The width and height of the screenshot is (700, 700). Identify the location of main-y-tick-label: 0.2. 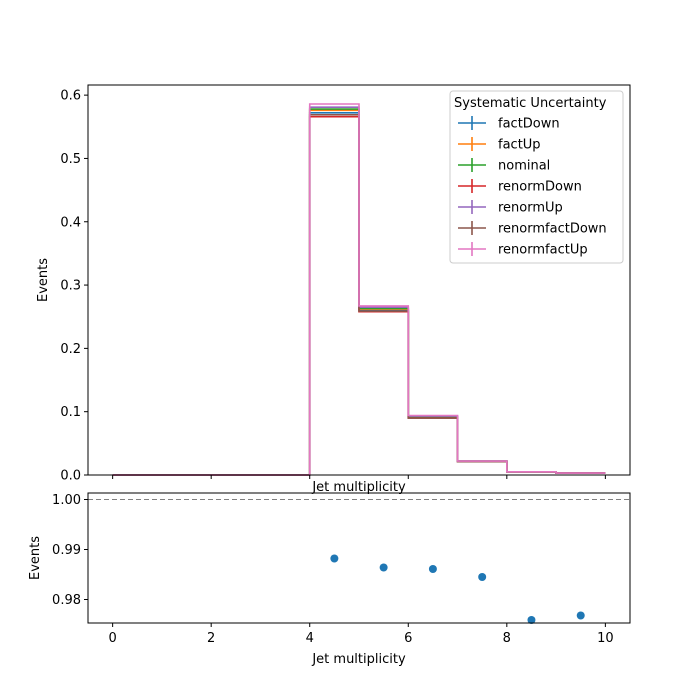
(70, 349).